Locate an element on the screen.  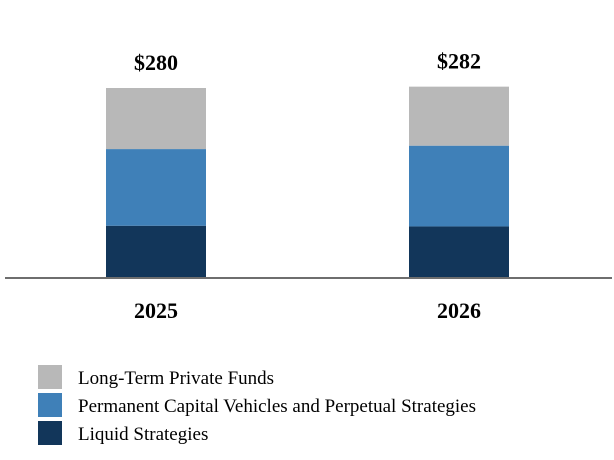
total-label-2025: $280 is located at coordinates (156, 62).